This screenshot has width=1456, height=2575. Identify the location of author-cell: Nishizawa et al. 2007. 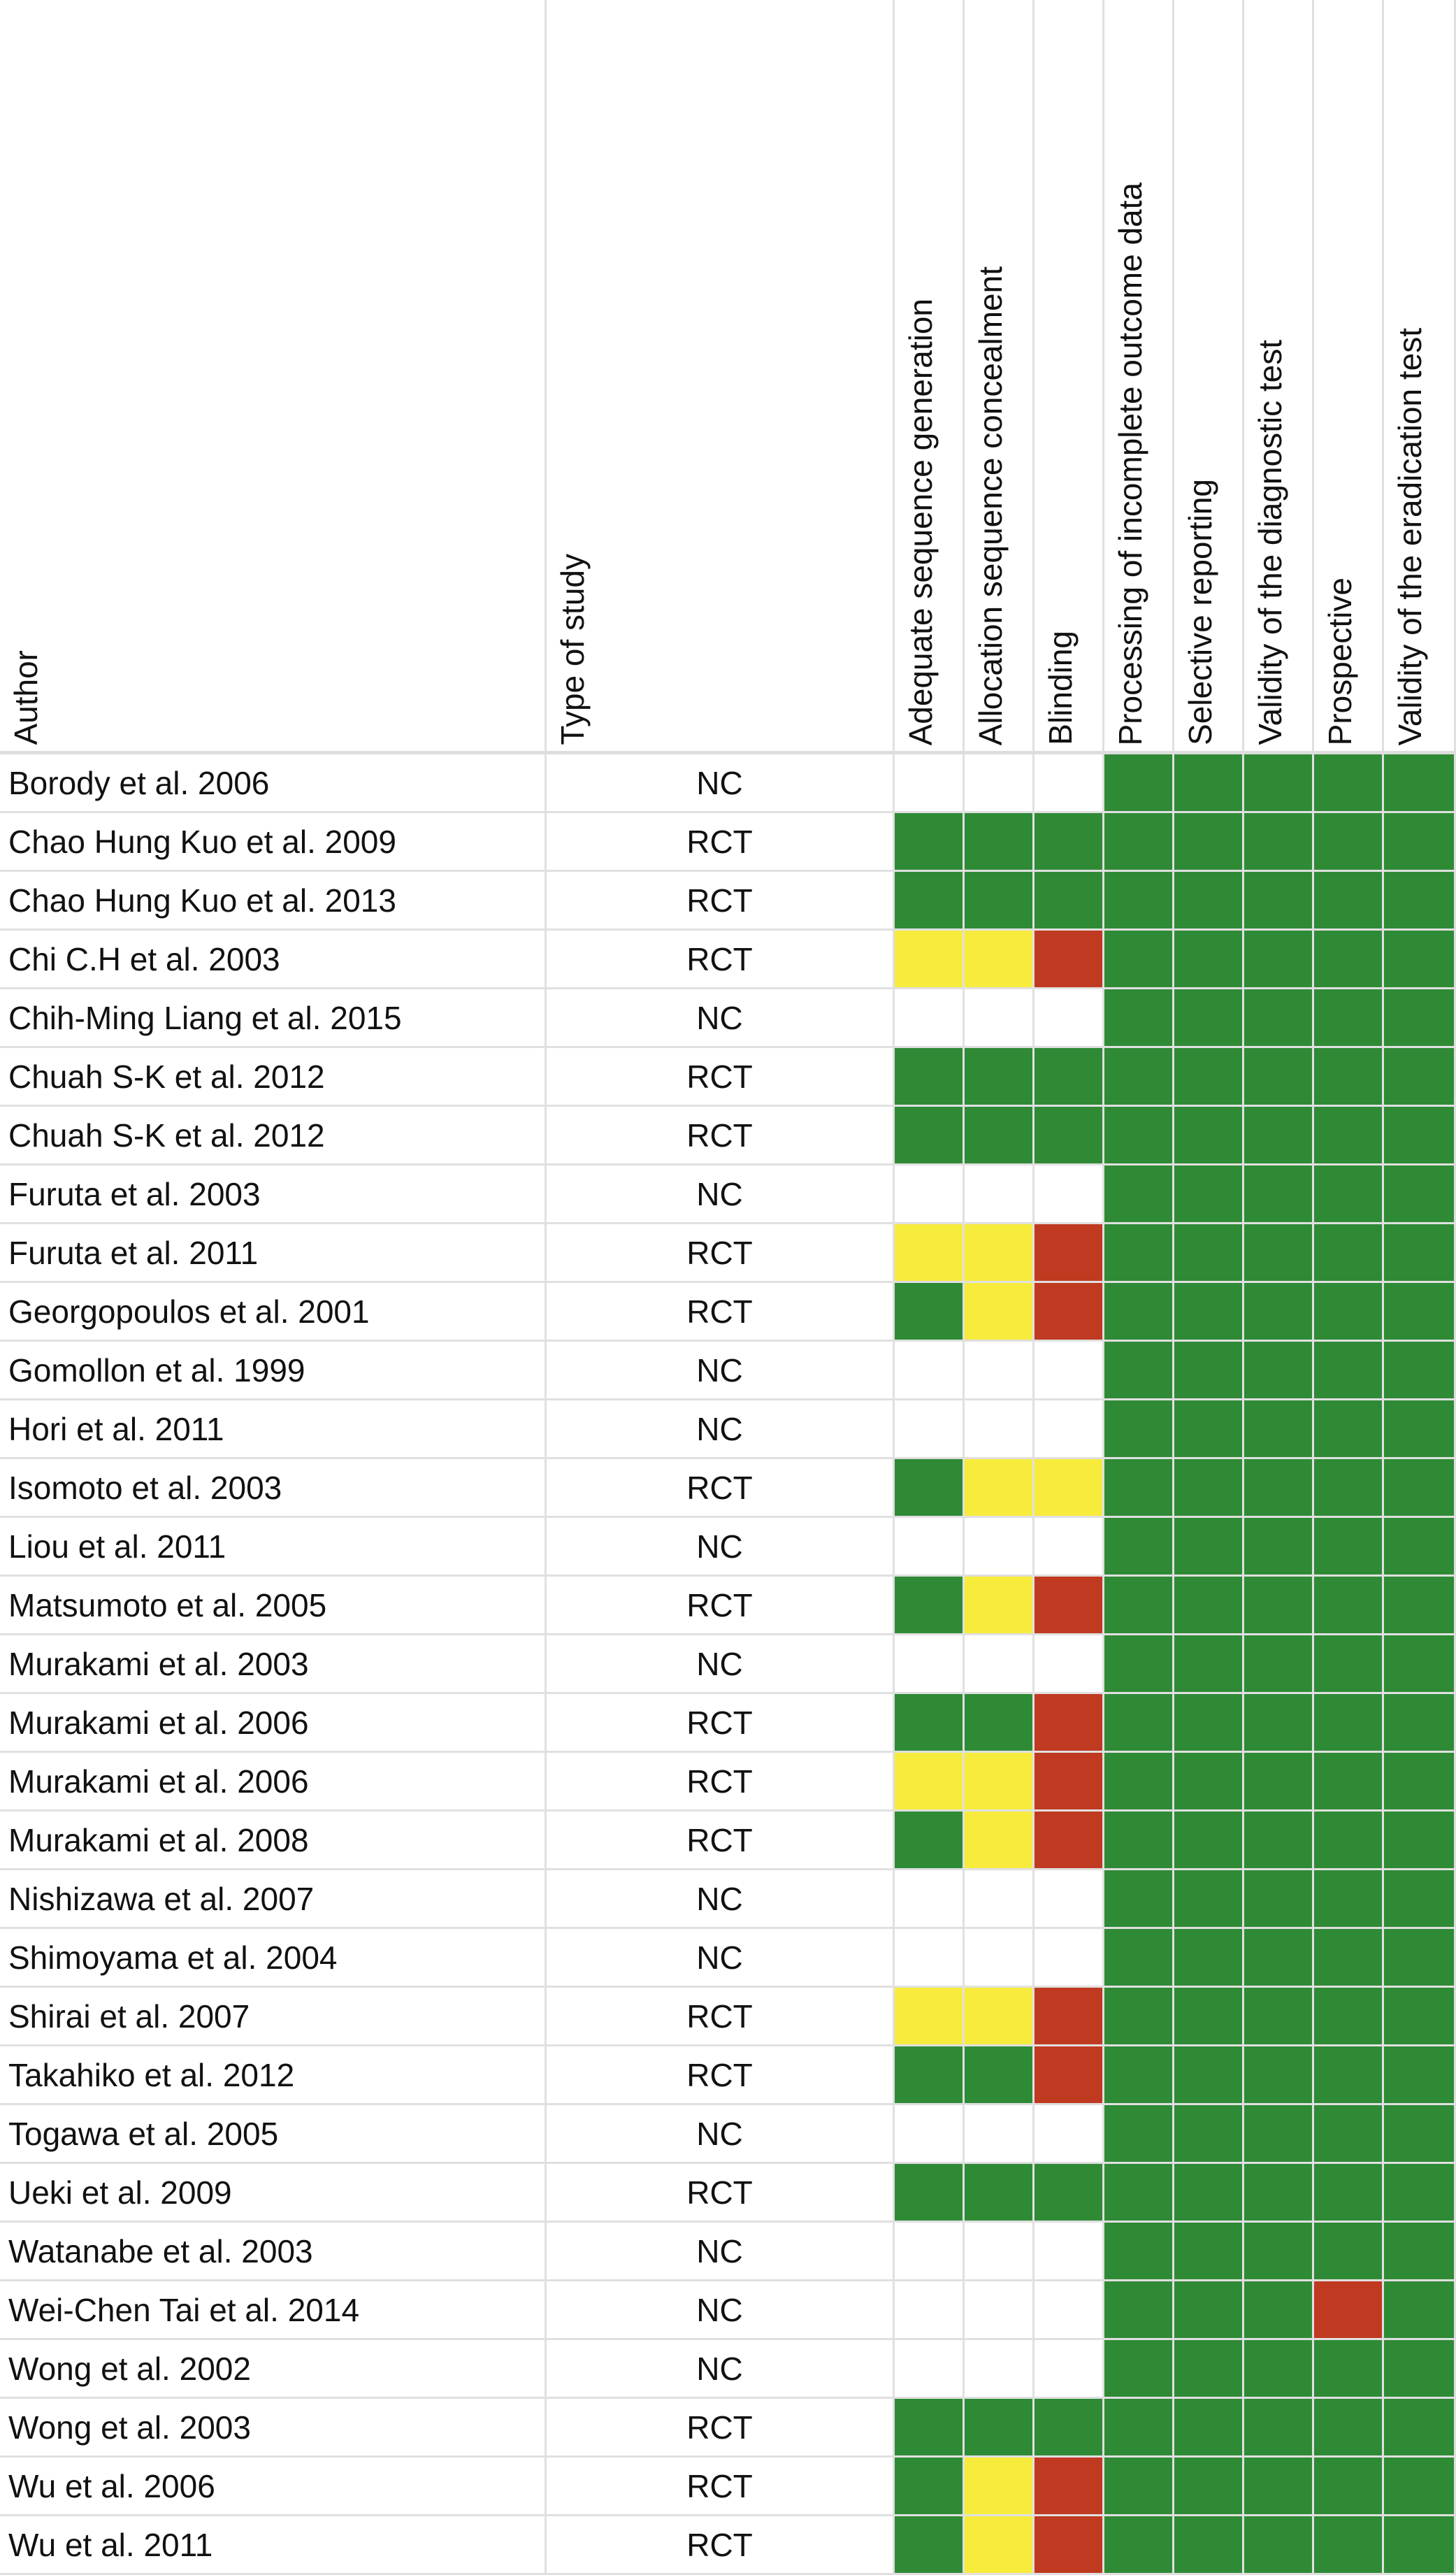
(273, 1899).